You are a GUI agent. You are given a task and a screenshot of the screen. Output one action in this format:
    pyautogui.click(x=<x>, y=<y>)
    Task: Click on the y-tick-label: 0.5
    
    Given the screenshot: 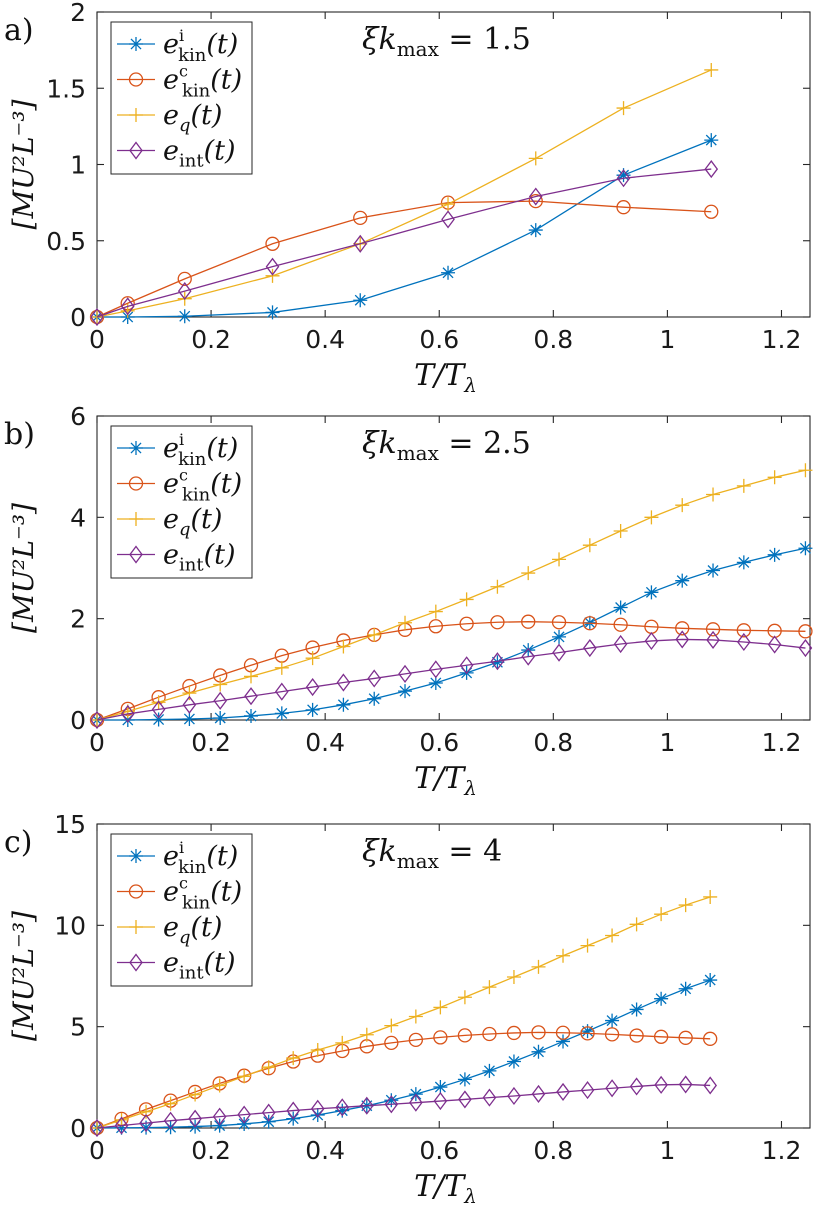 What is the action you would take?
    pyautogui.click(x=66, y=241)
    